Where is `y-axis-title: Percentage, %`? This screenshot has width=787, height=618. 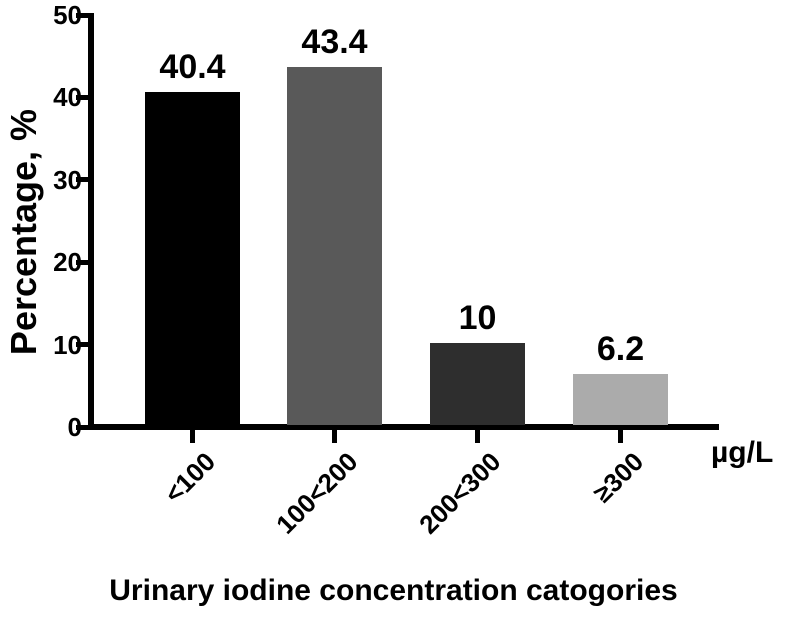
y-axis-title: Percentage, % is located at coordinates (23, 232).